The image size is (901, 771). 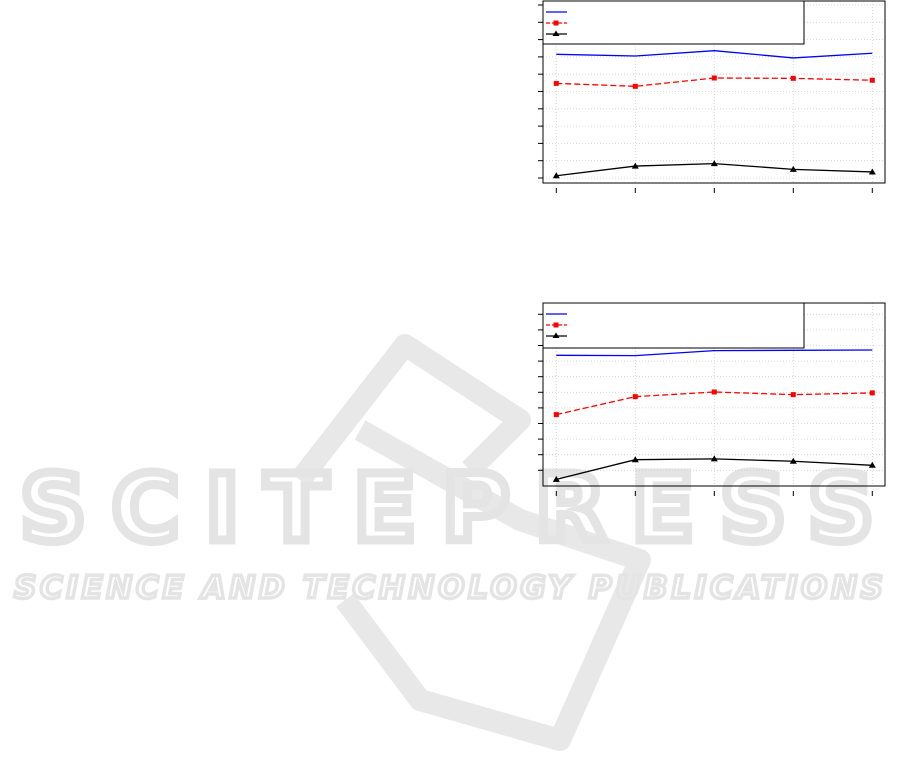 What do you see at coordinates (450, 508) in the screenshot?
I see `watermark-title: SCITEPRESS` at bounding box center [450, 508].